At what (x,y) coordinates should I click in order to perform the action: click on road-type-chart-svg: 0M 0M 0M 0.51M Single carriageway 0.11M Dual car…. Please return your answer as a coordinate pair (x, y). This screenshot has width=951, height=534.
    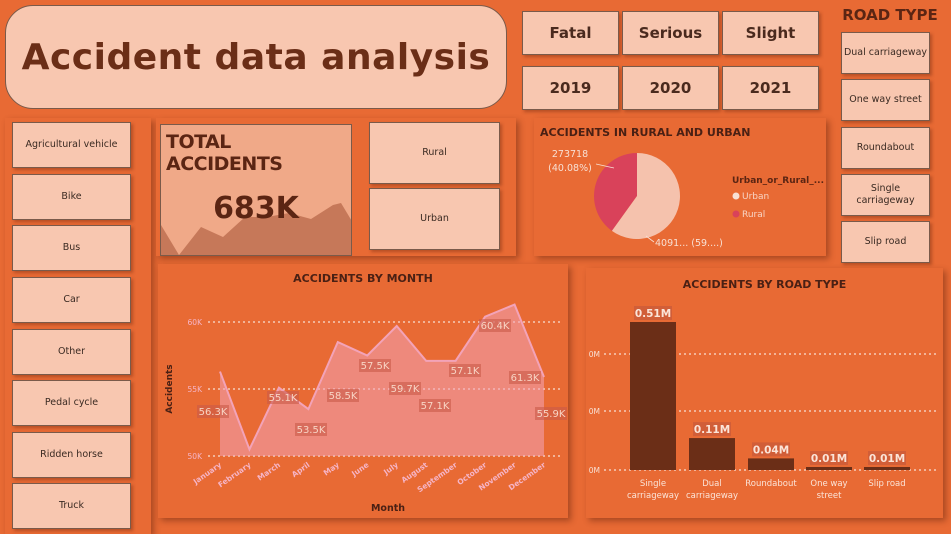
    Looking at the image, I should click on (762, 403).